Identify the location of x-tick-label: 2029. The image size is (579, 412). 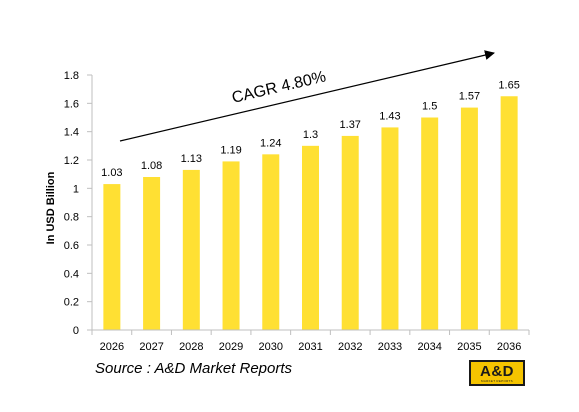
(231, 347).